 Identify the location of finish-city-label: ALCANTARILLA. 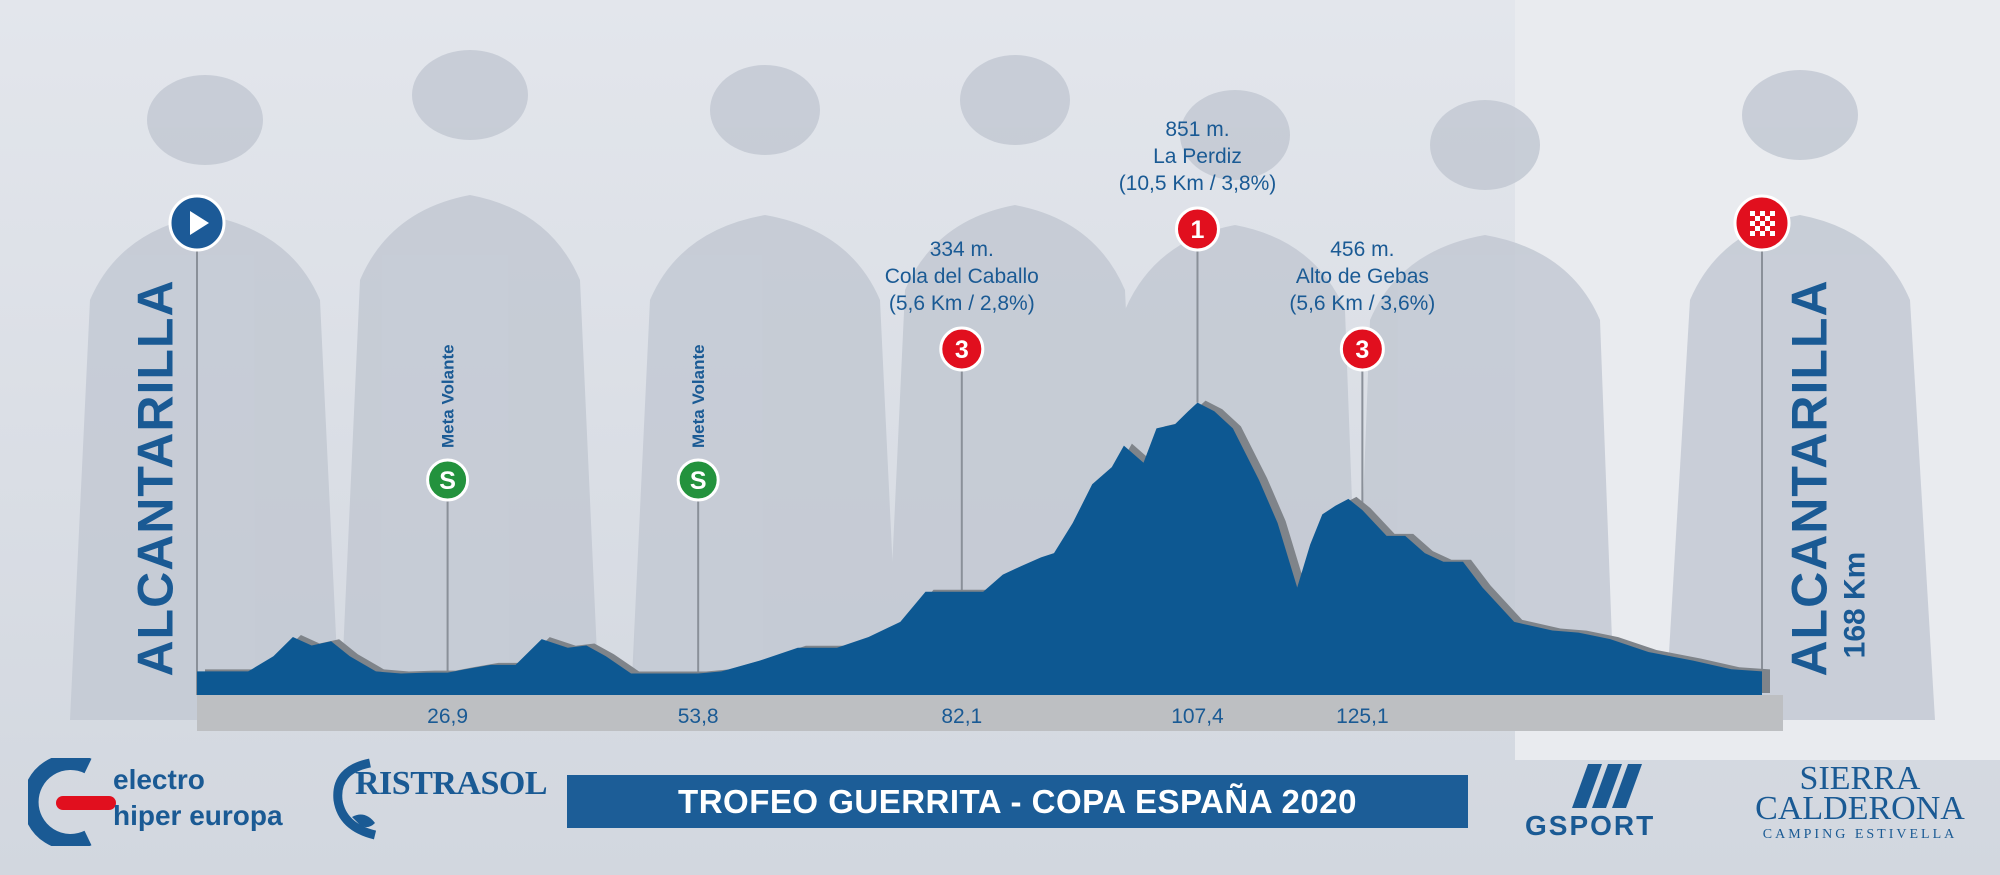
(1809, 478).